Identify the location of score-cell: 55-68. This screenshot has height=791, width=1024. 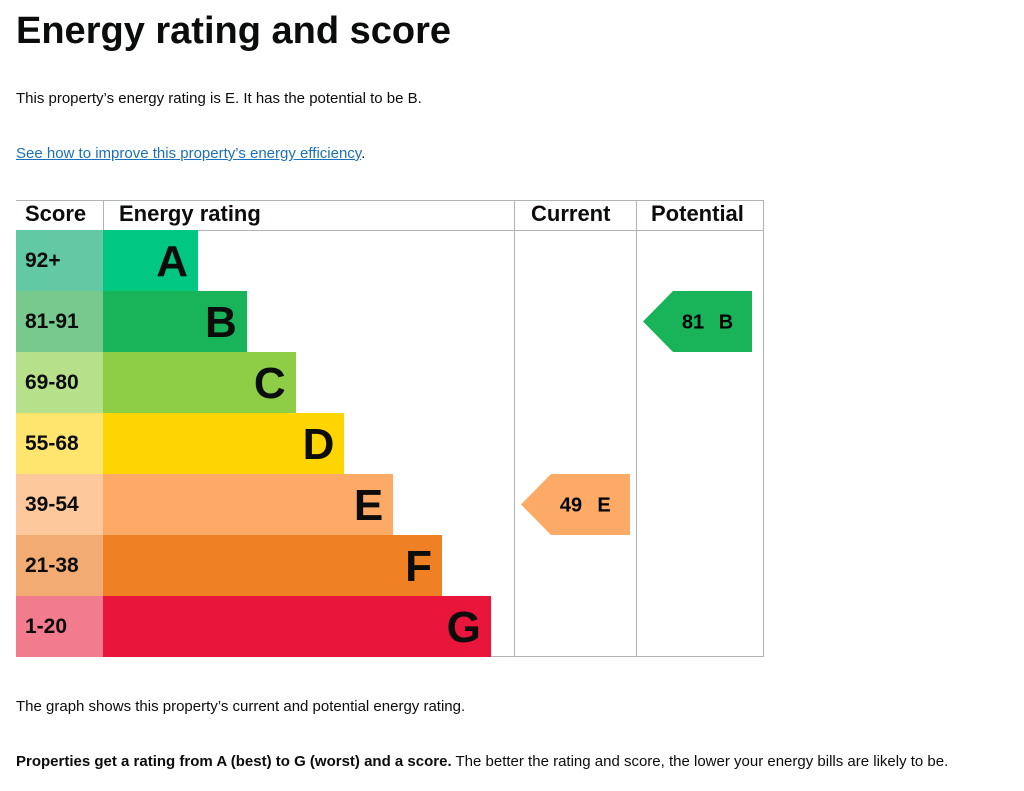
(59, 443).